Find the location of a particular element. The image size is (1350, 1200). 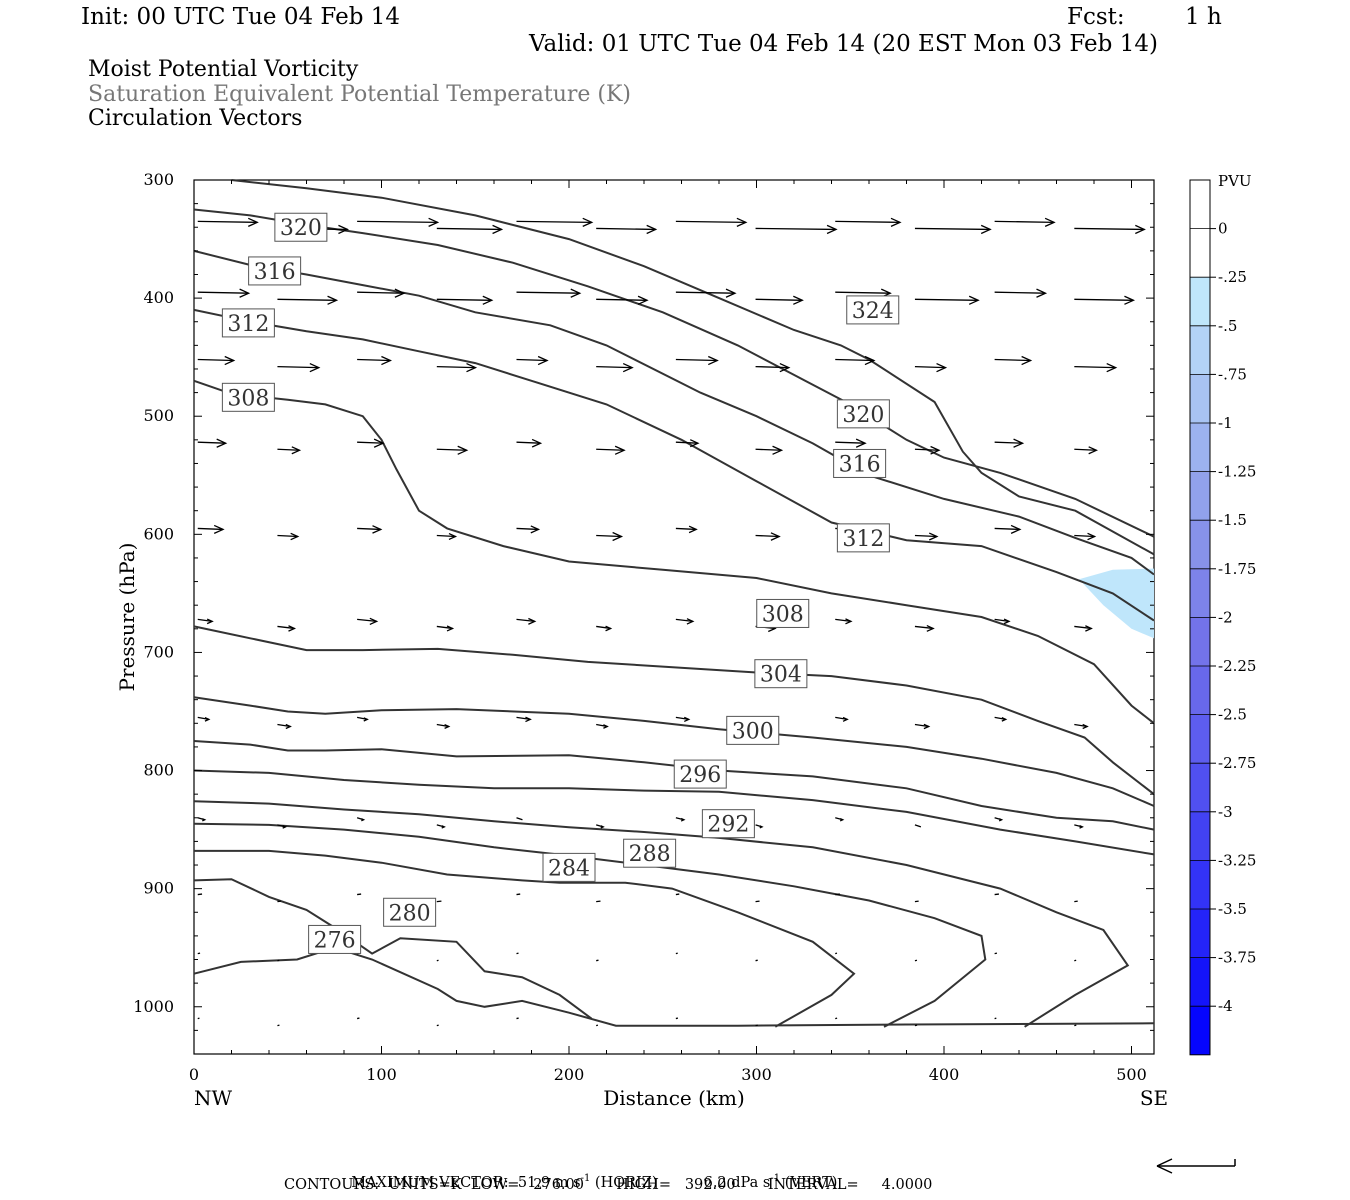

forecast-label: Fcst: is located at coordinates (1096, 17).